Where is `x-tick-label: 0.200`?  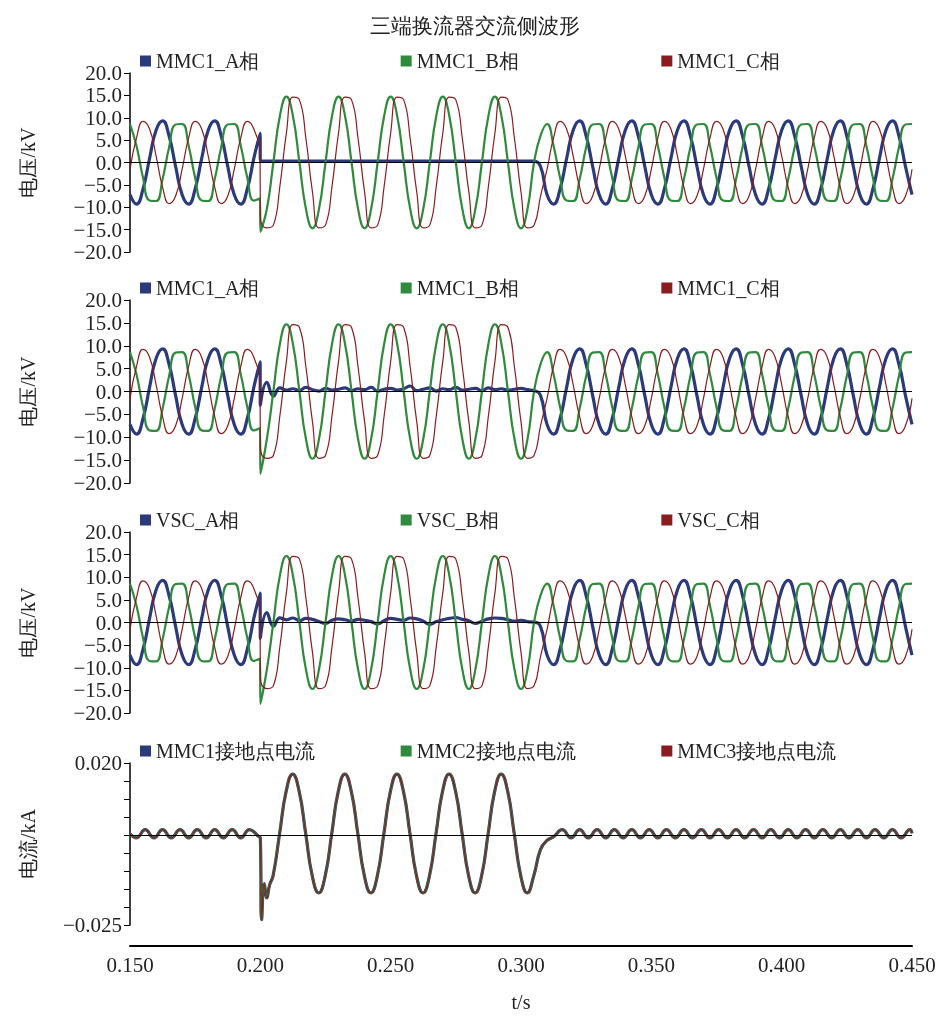 x-tick-label: 0.200 is located at coordinates (260, 964).